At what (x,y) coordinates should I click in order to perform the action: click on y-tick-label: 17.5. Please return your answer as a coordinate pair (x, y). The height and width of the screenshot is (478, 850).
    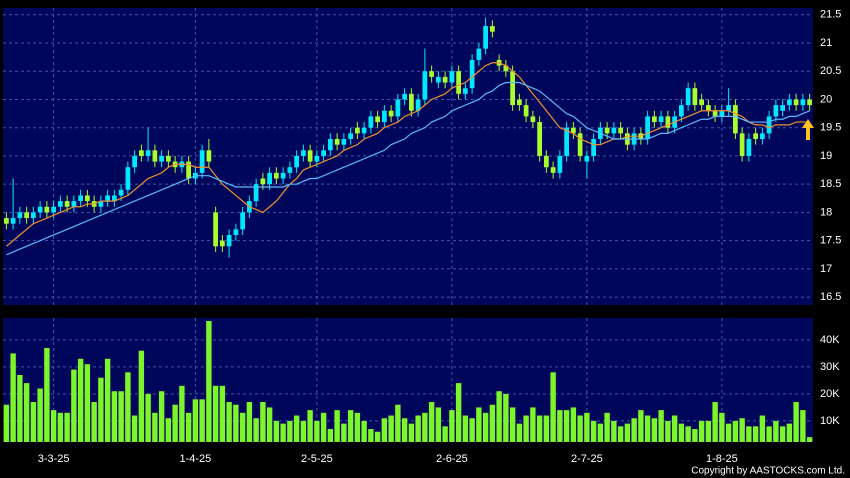
    Looking at the image, I should click on (830, 241).